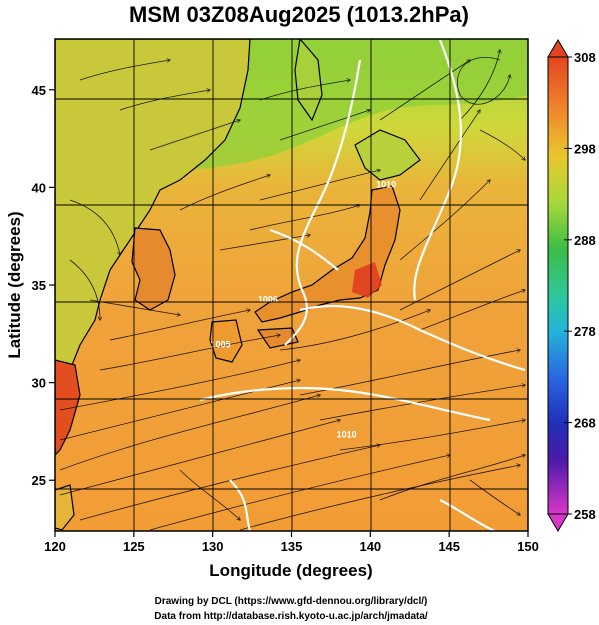 Image resolution: width=599 pixels, height=625 pixels. Describe the element at coordinates (585, 148) in the screenshot. I see `colorbar-tick-label: 298` at that location.